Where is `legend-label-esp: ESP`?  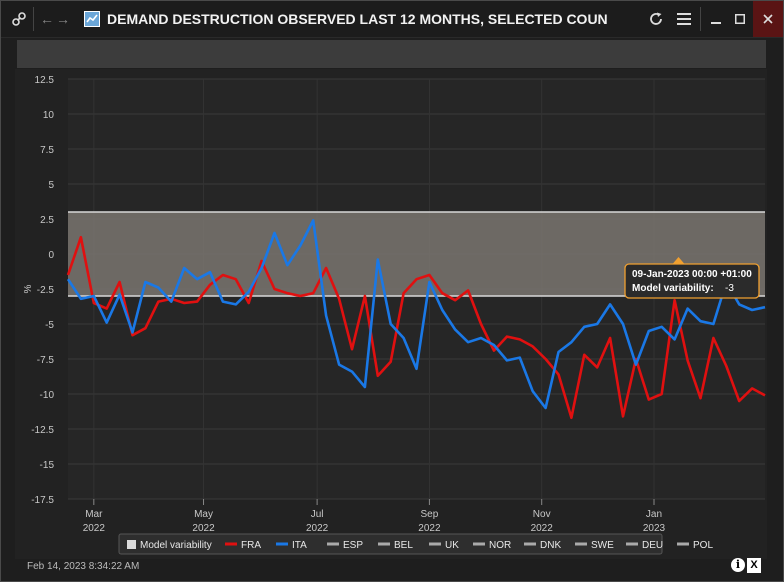 legend-label-esp: ESP is located at coordinates (353, 545).